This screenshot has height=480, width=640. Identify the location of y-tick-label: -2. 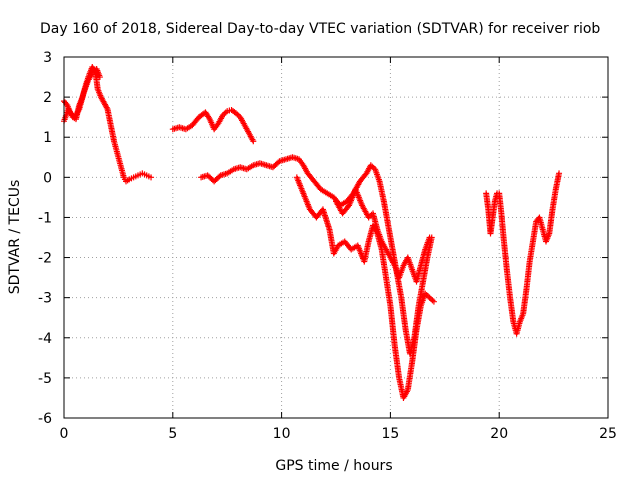
(45, 259).